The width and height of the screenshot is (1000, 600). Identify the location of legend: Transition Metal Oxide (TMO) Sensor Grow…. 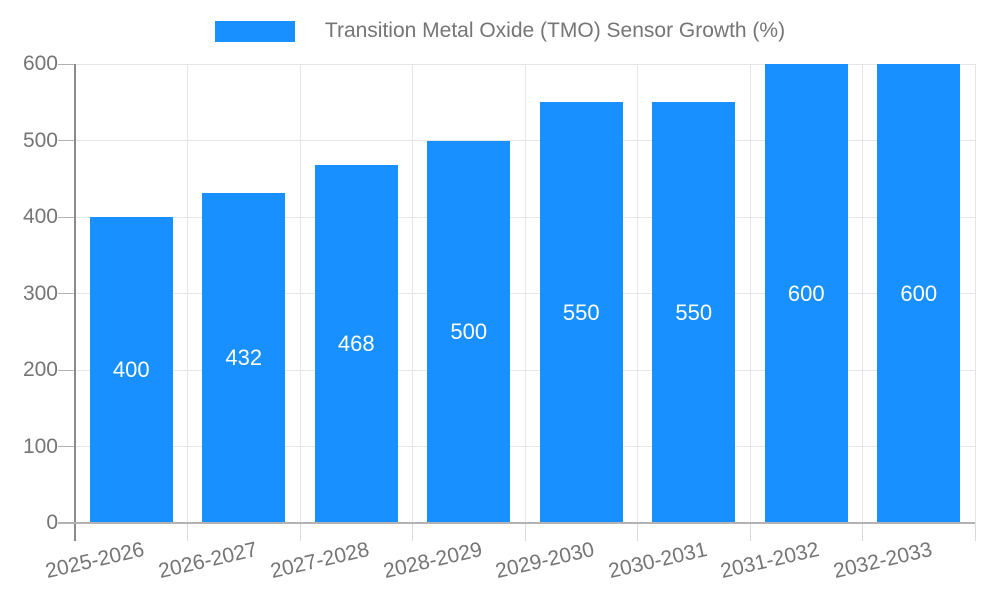
(500, 31).